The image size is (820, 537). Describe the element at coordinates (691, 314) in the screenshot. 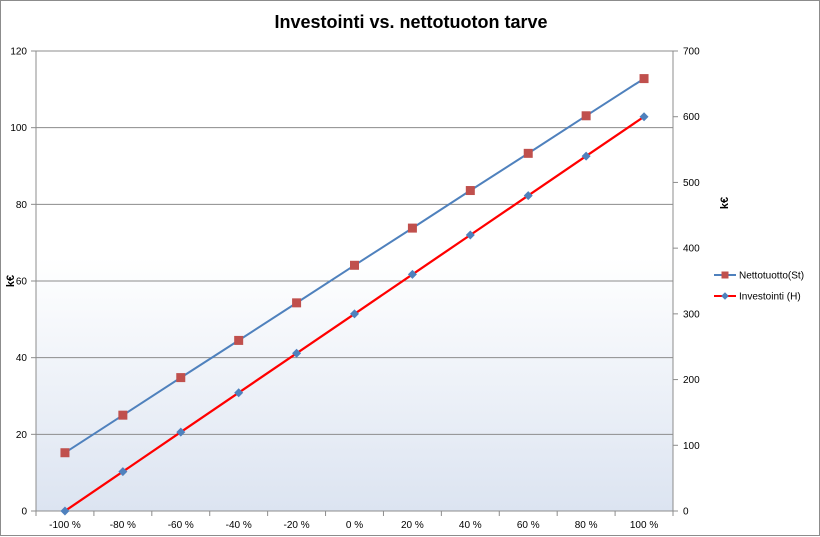

I see `y2-tick-label: 300` at that location.